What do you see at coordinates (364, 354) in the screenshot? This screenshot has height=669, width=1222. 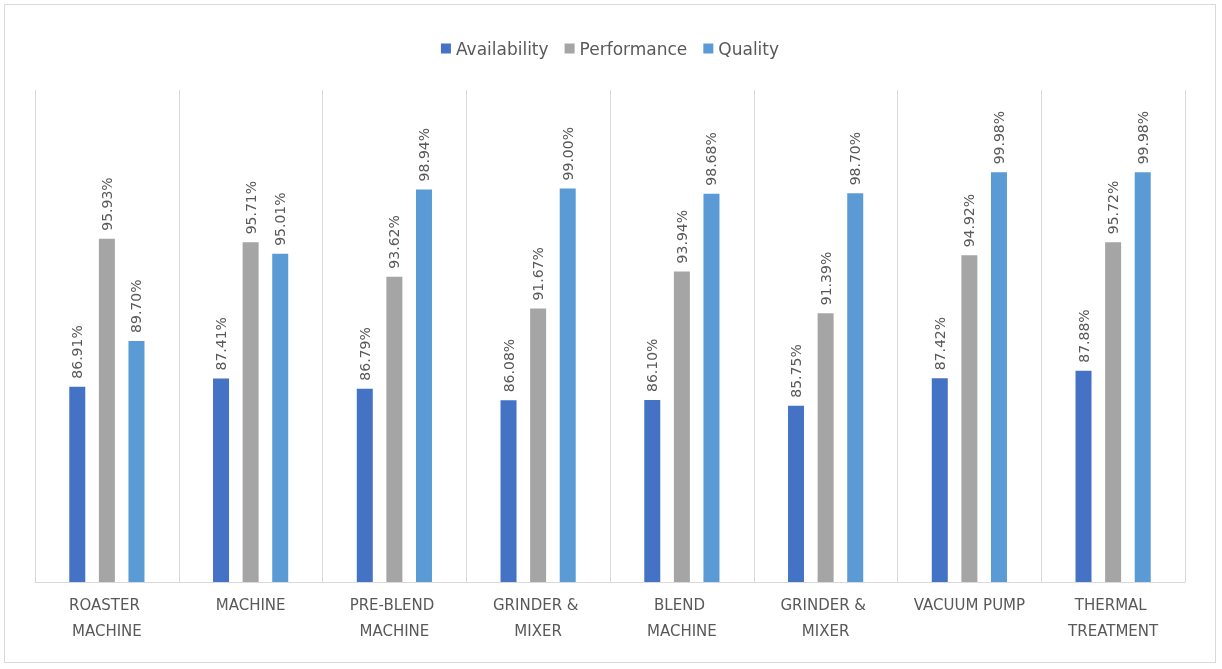 I see `data-label: 86.79%` at bounding box center [364, 354].